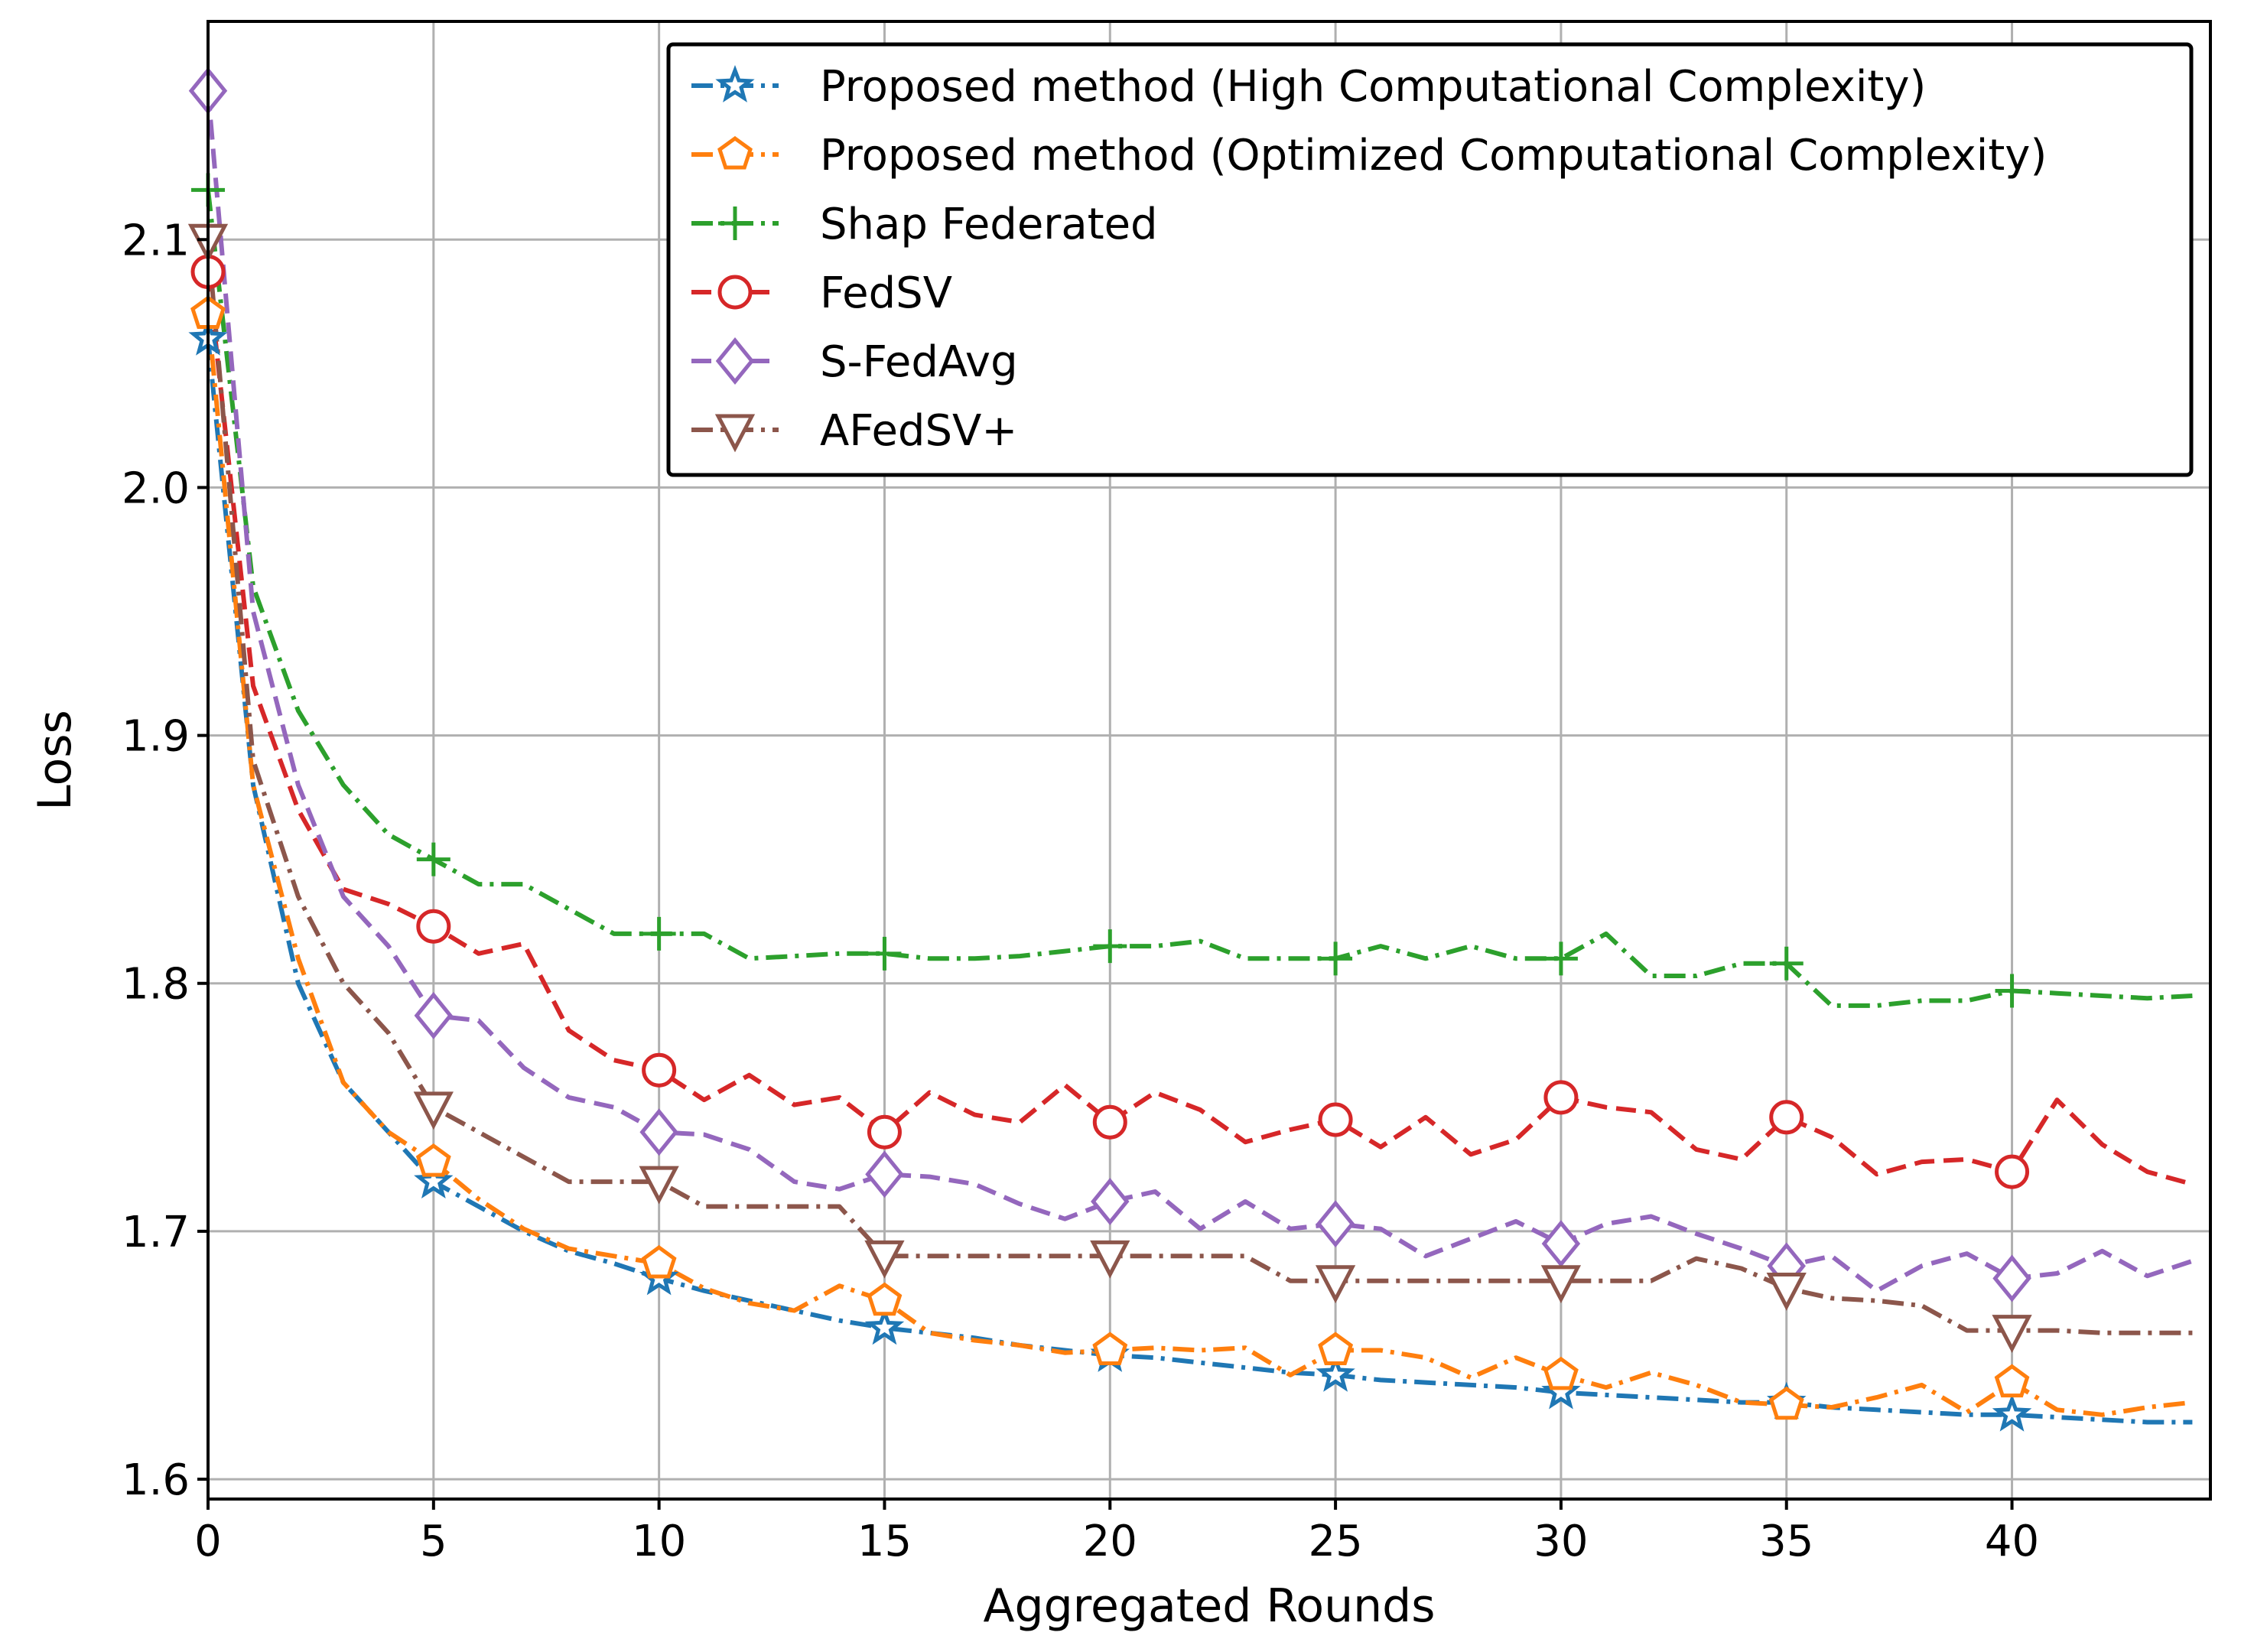  I want to click on legend-label-6: AFedSV+, so click(919, 431).